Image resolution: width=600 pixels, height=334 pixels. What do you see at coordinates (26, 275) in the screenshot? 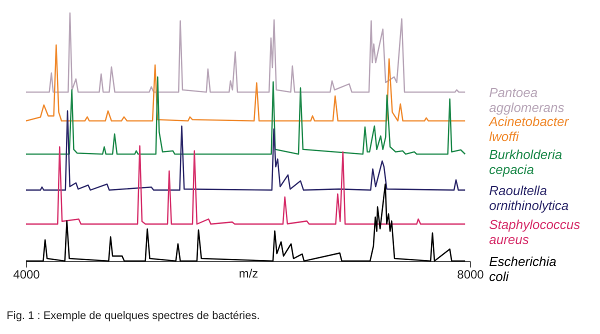
I see `x-tick-label: 4000` at bounding box center [26, 275].